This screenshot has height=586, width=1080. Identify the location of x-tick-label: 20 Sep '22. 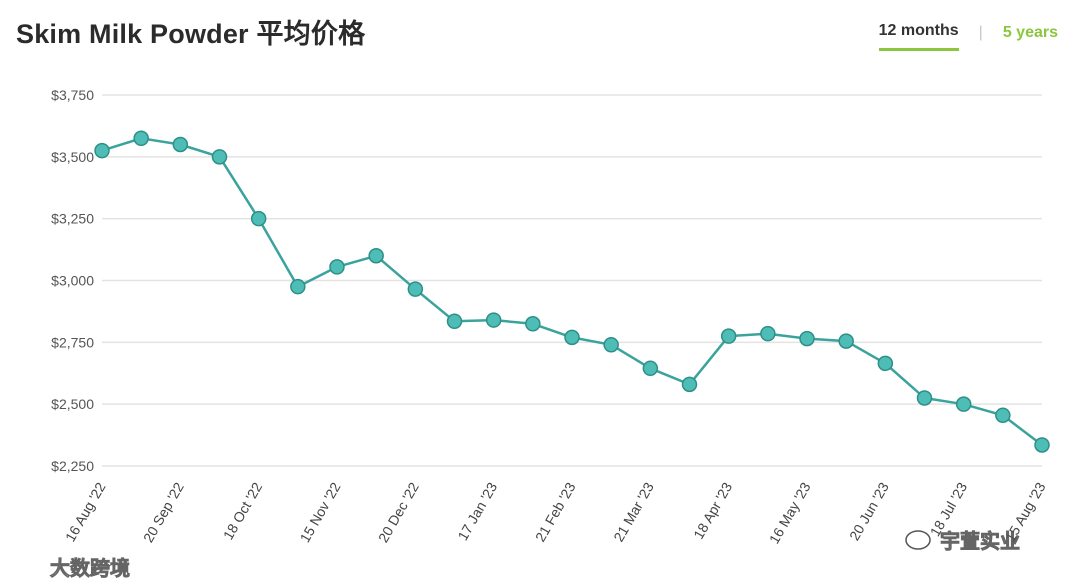
(163, 512).